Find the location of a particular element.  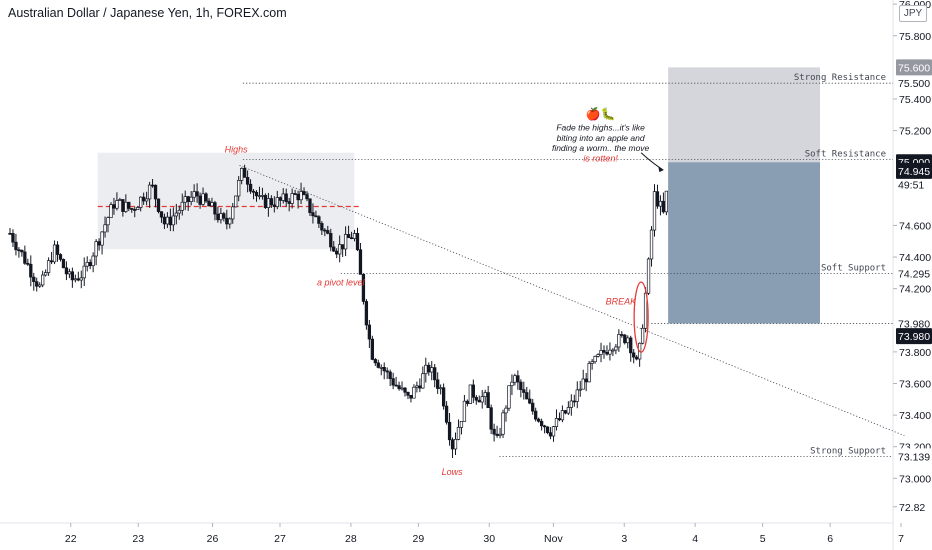

level-price-tag: 73.139 is located at coordinates (914, 457).